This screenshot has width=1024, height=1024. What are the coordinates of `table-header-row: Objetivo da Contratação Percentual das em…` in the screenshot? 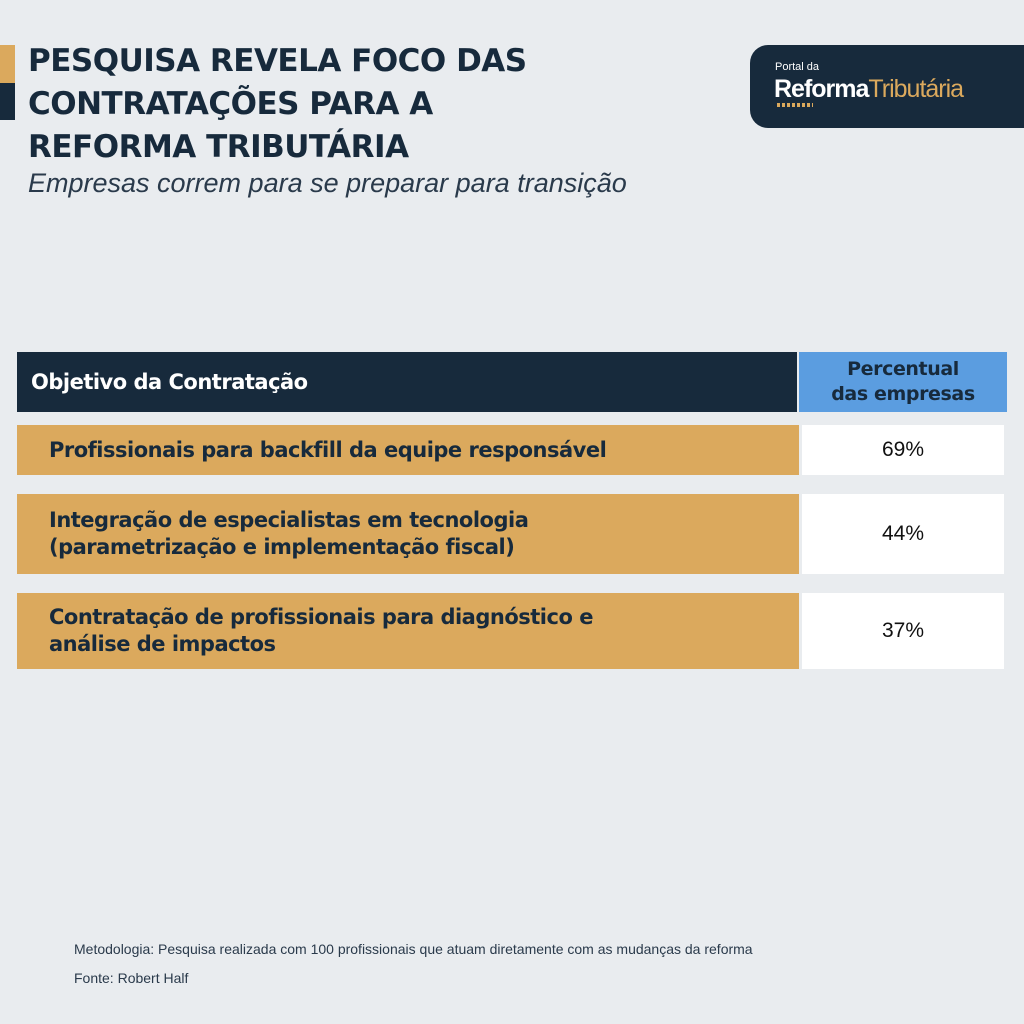 It's located at (512, 382).